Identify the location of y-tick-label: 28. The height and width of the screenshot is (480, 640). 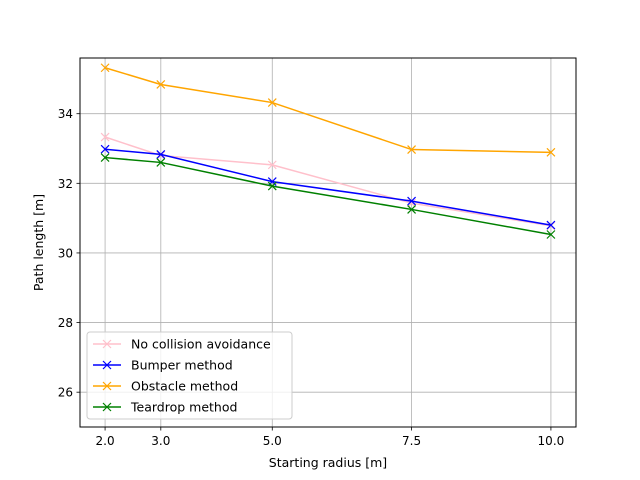
(65, 323).